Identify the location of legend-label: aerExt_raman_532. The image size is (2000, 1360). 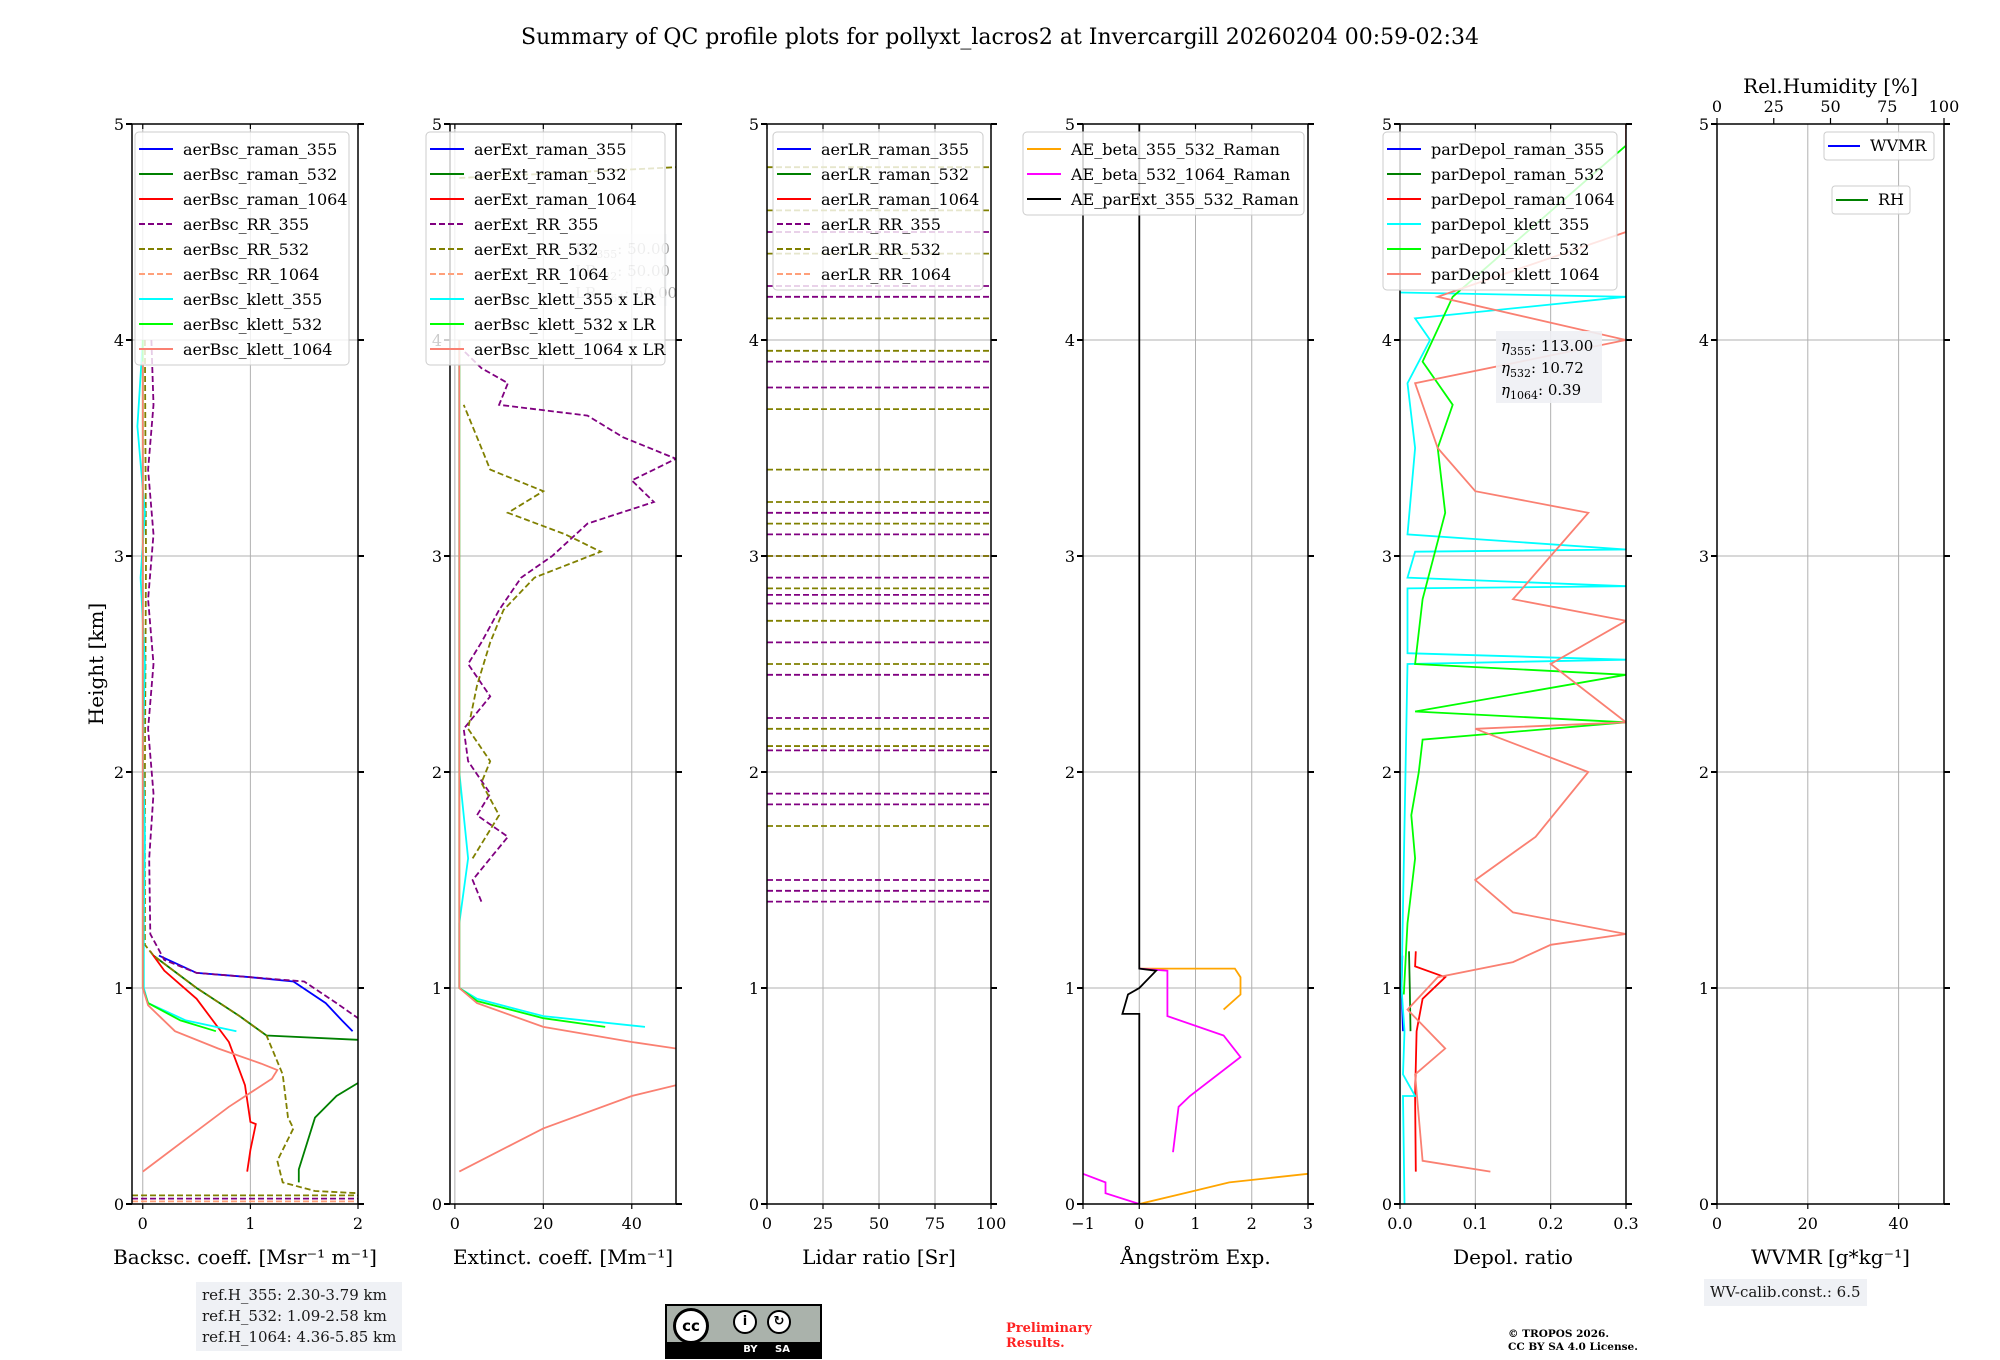
(550, 174).